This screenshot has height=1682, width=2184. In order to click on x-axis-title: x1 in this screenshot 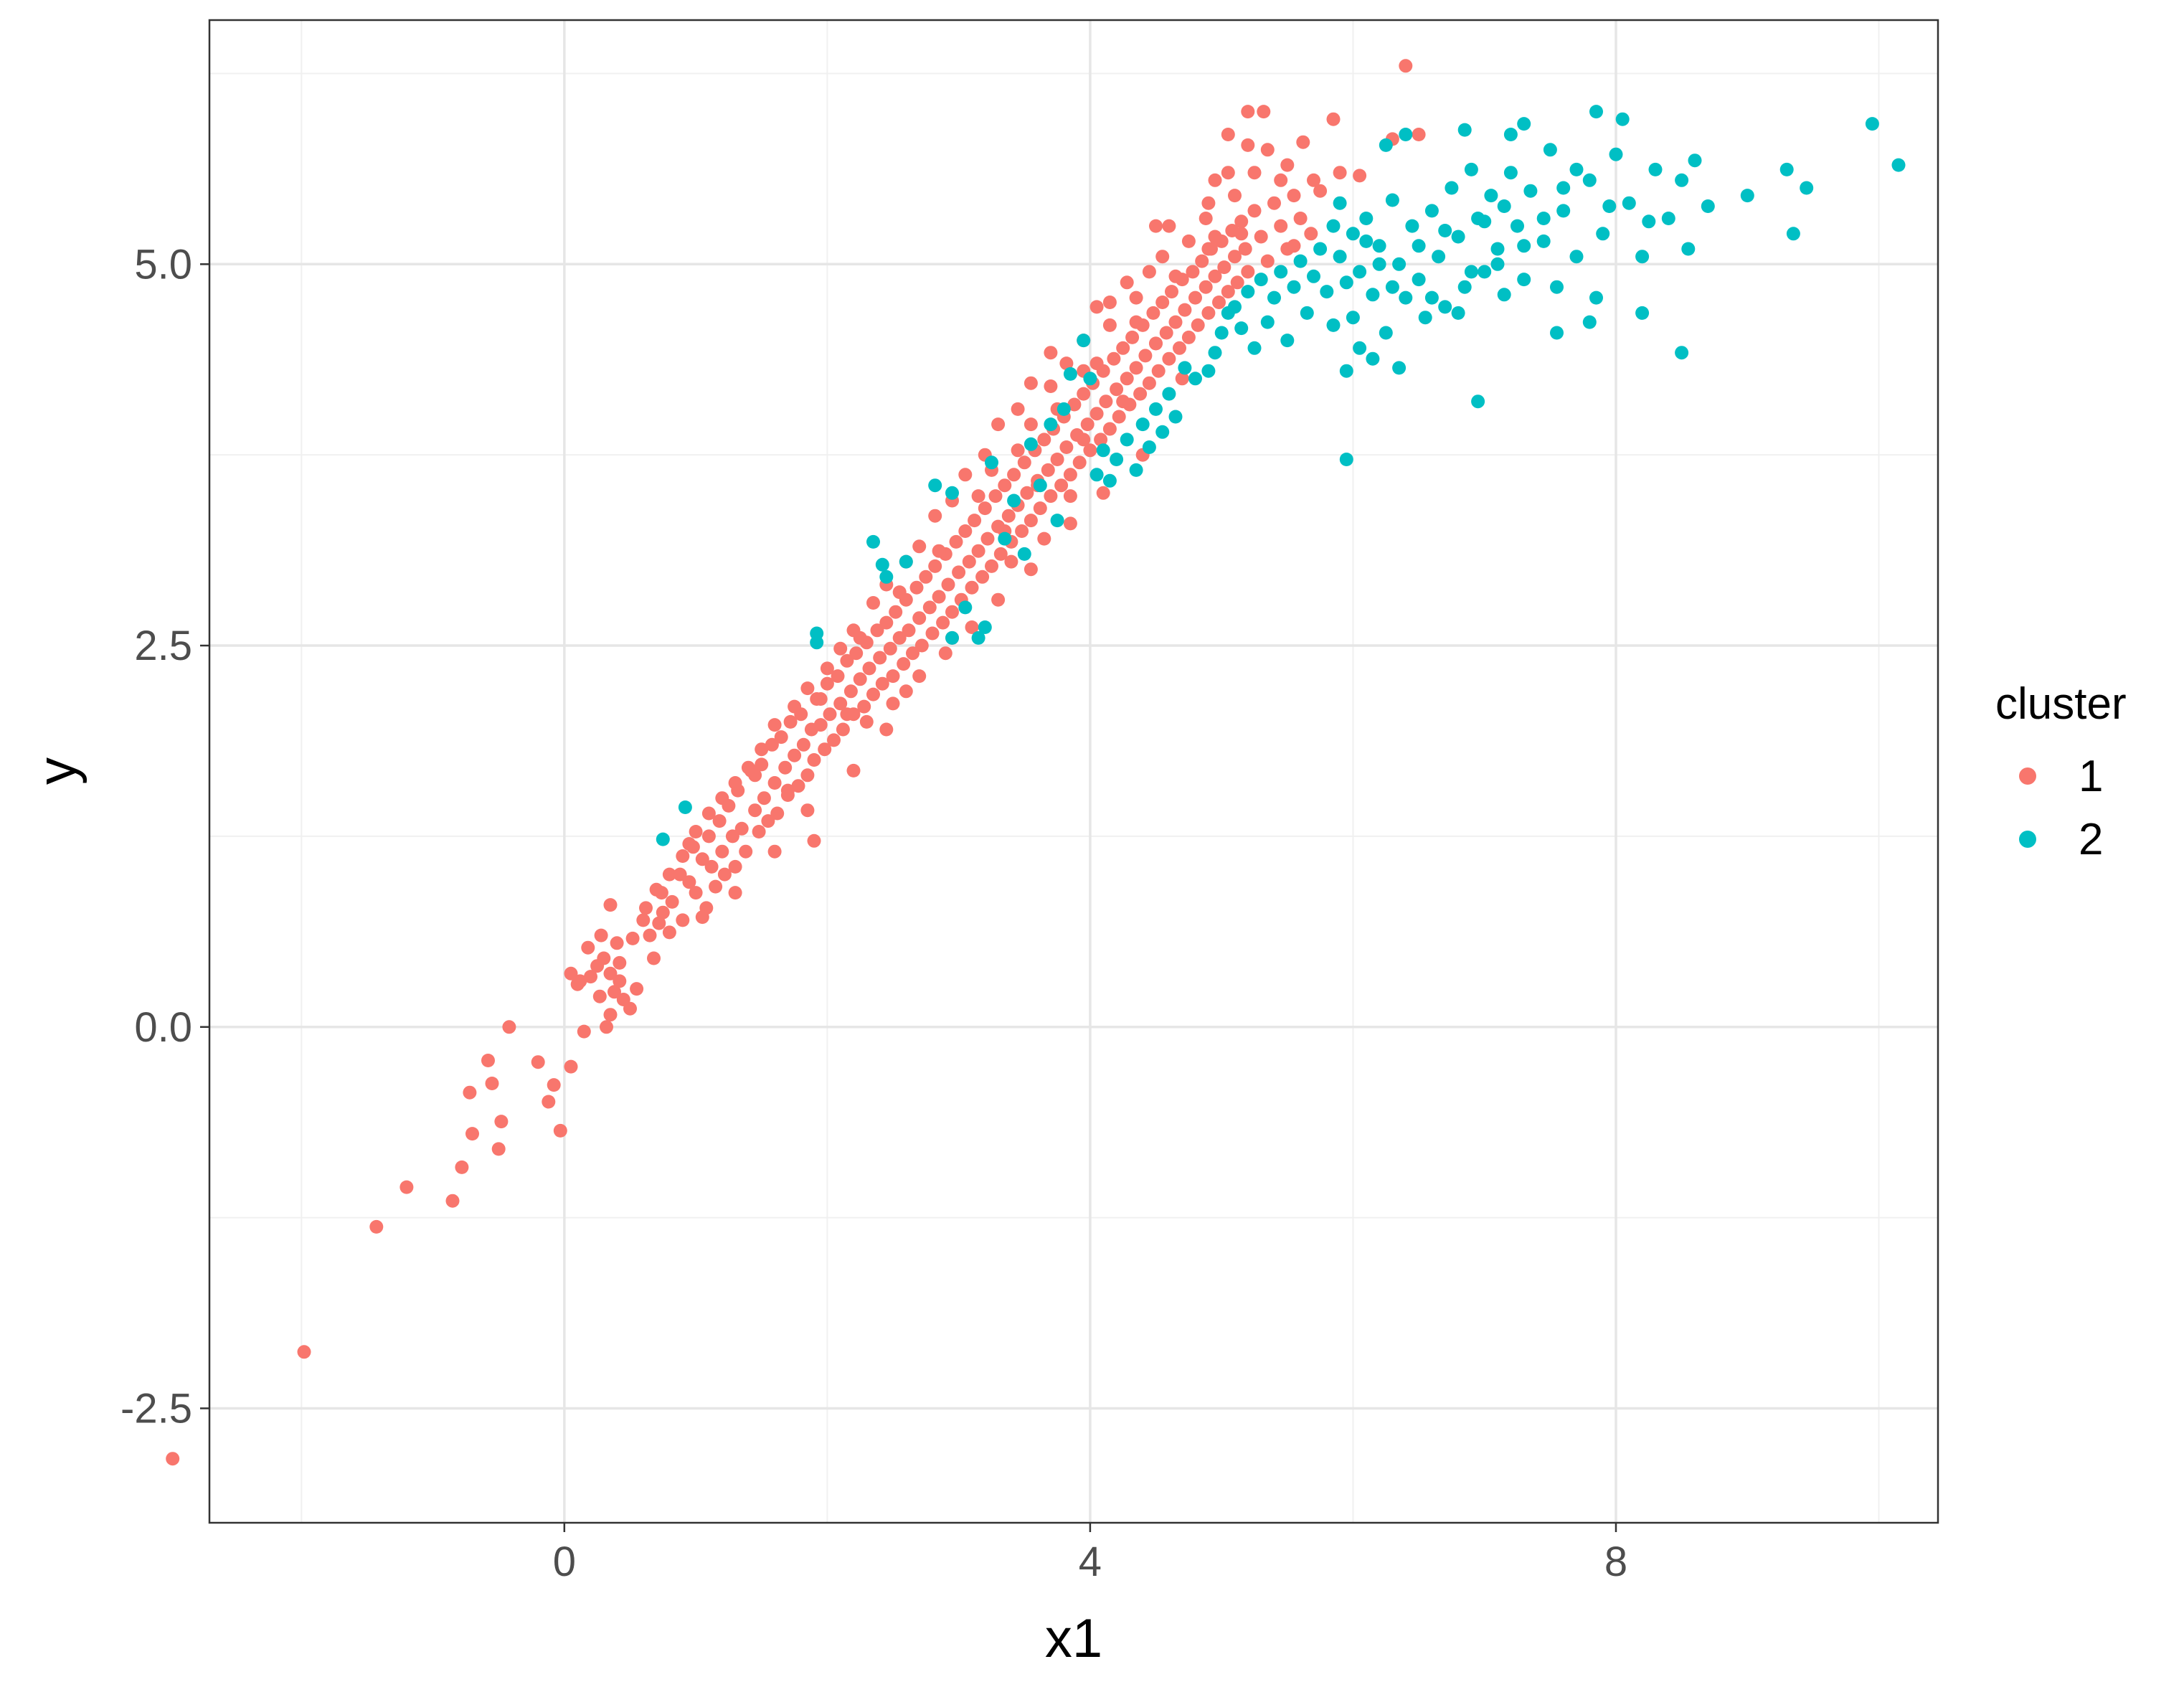, I will do `click(1073, 1638)`.